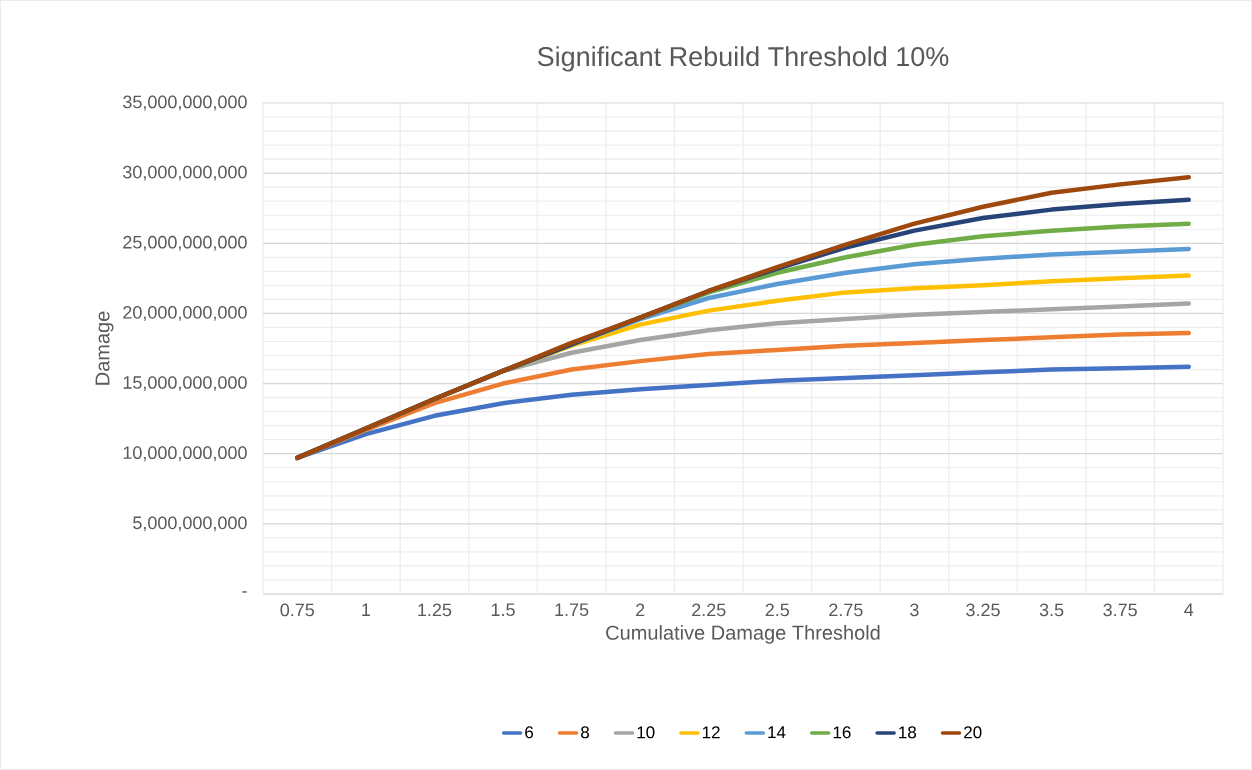 The width and height of the screenshot is (1252, 770). Describe the element at coordinates (185, 383) in the screenshot. I see `y-tick-label: 15,000,000,000` at that location.